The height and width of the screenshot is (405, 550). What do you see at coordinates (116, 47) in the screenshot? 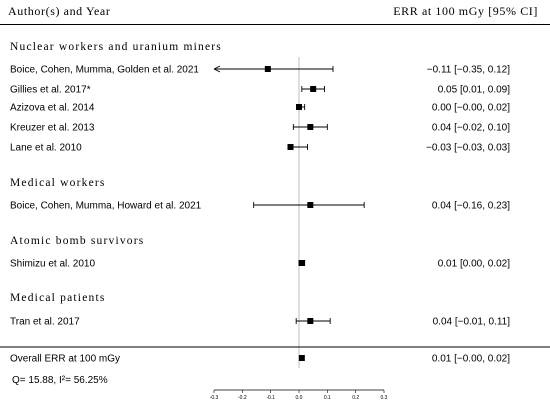
I see `group-label-0: Nuclear workers and uranium miners` at bounding box center [116, 47].